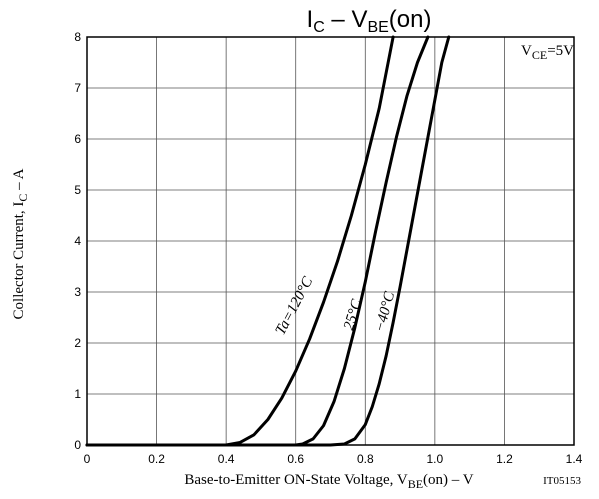 The image size is (599, 499). Describe the element at coordinates (435, 459) in the screenshot. I see `x-tick-label: 1.0` at that location.